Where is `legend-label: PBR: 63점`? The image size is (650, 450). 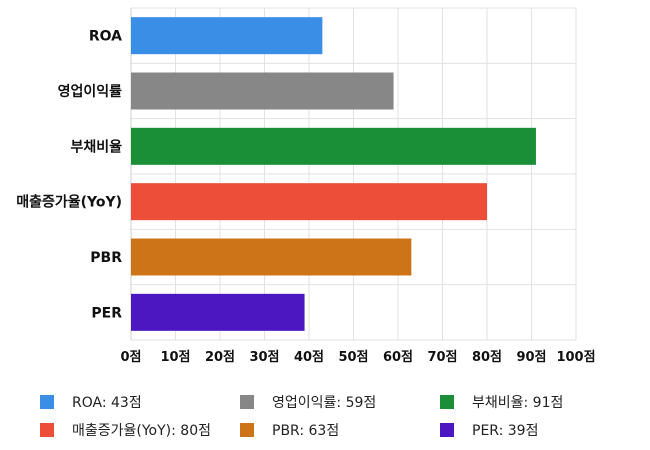 legend-label: PBR: 63점 is located at coordinates (306, 431).